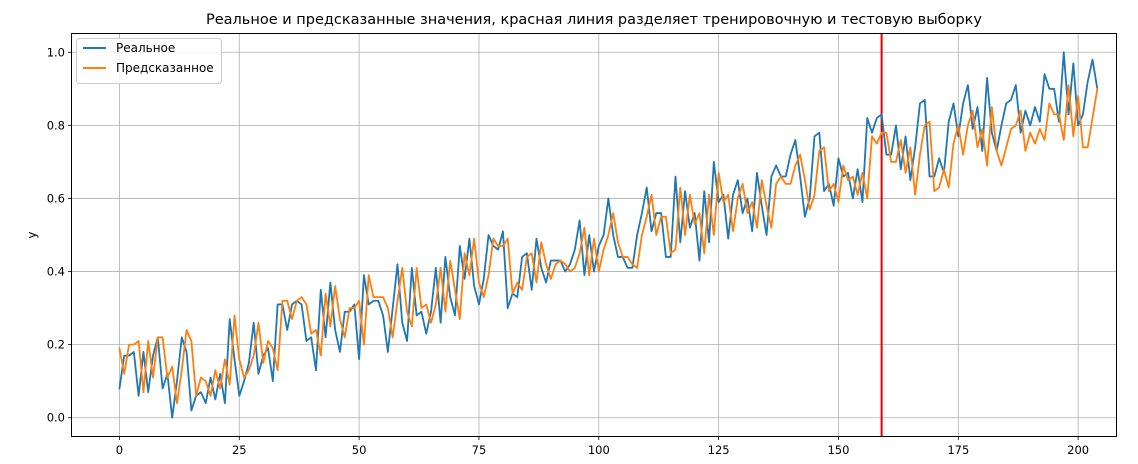 This screenshot has width=1138, height=464. What do you see at coordinates (56, 125) in the screenshot?
I see `y-tick-label: 0.8` at bounding box center [56, 125].